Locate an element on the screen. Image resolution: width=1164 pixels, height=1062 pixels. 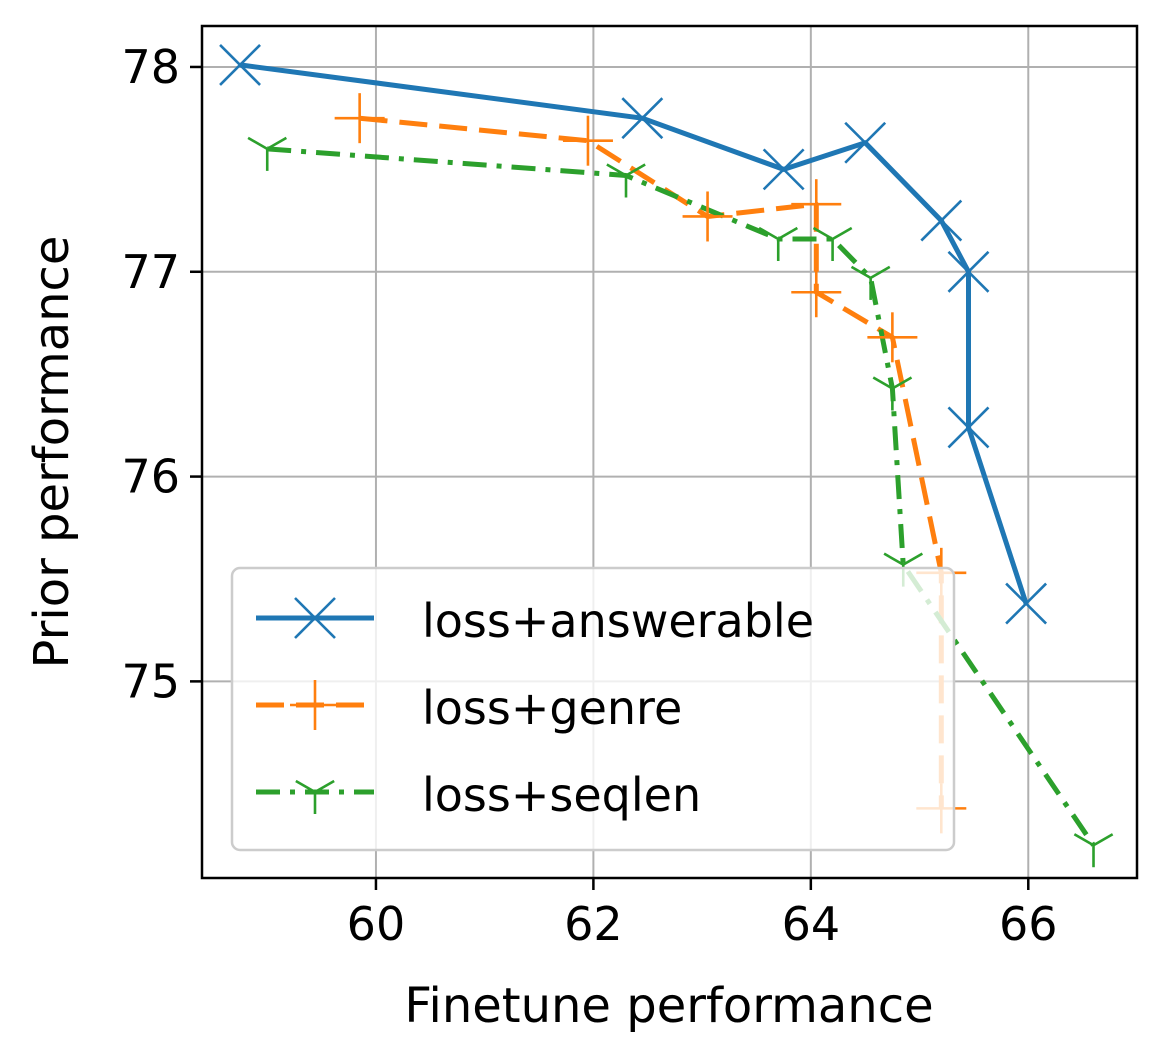
x-tick-label: 66 is located at coordinates (1028, 924).